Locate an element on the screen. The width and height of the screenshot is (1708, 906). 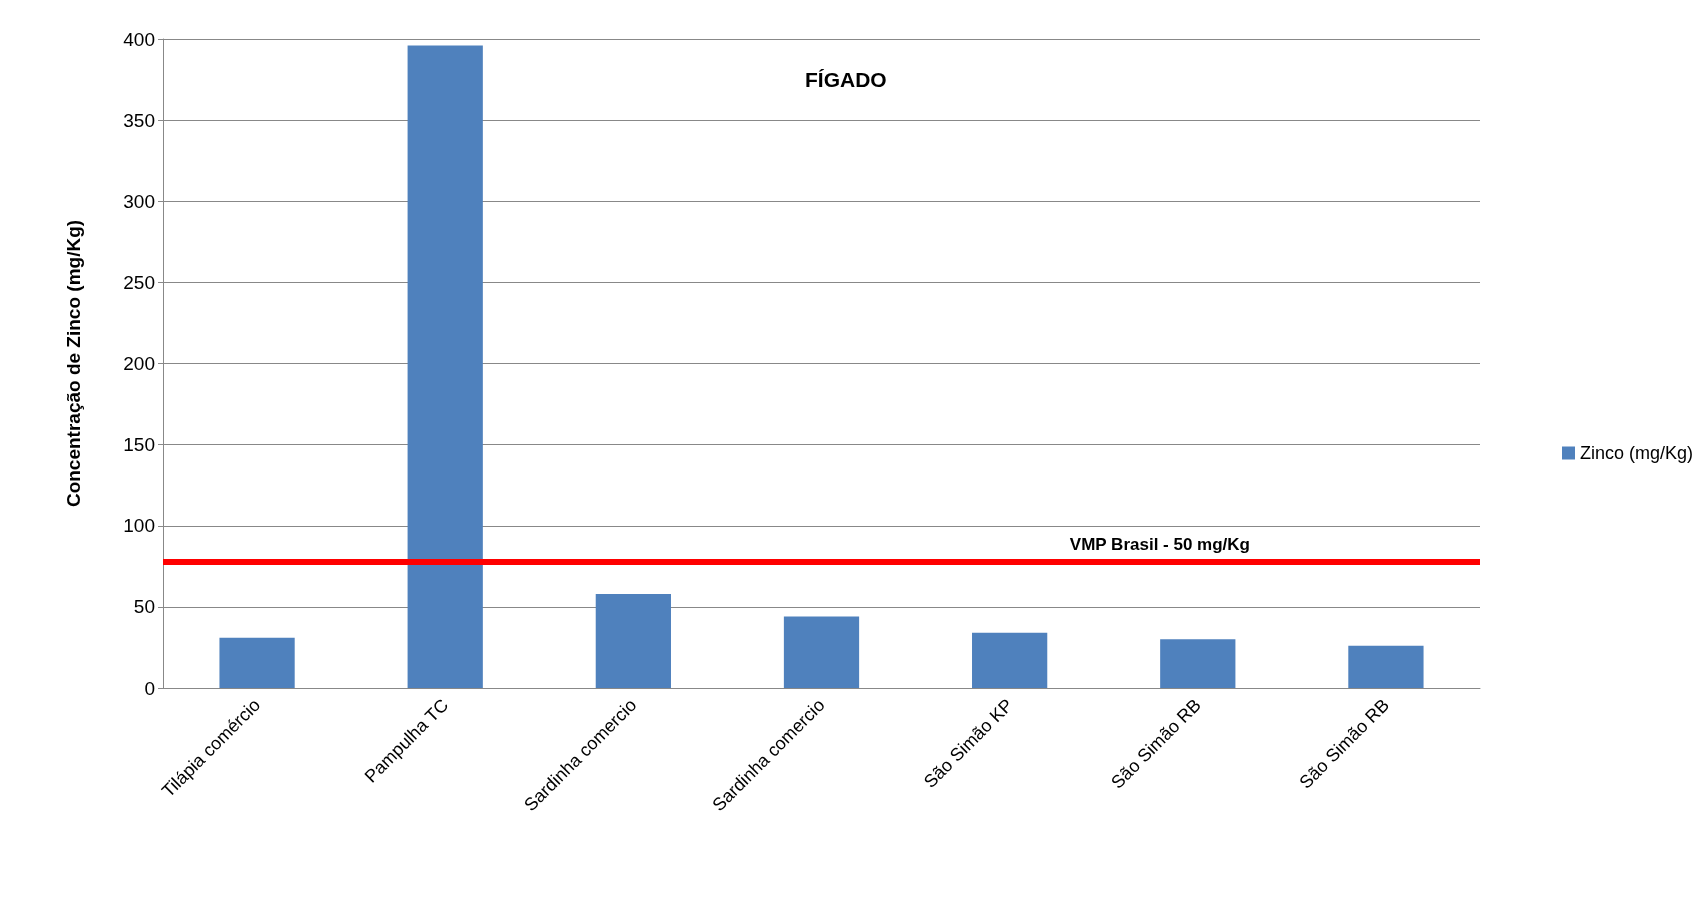
y-axis-title: Concentração de Zinco (mg/Kg) is located at coordinates (73, 363).